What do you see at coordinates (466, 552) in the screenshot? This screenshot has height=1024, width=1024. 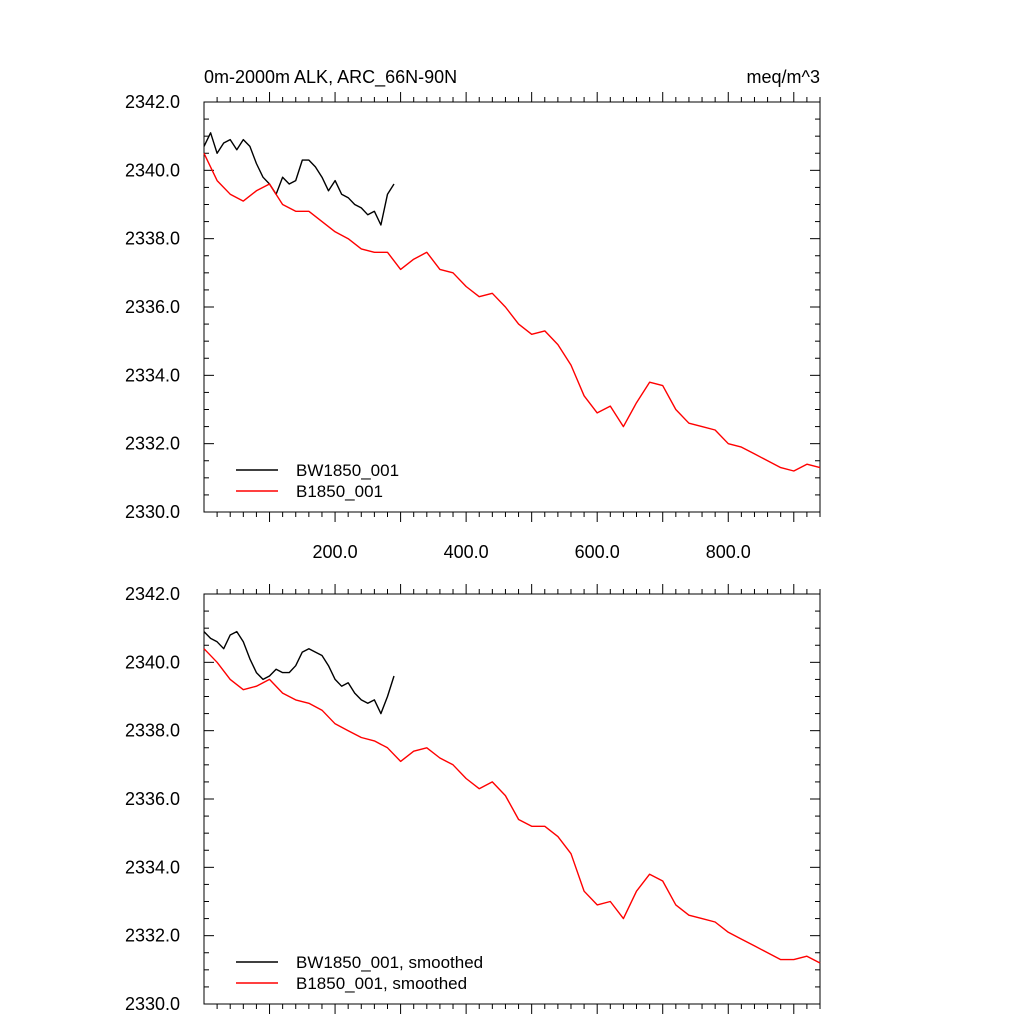 I see `x-tick-label: 400.0` at bounding box center [466, 552].